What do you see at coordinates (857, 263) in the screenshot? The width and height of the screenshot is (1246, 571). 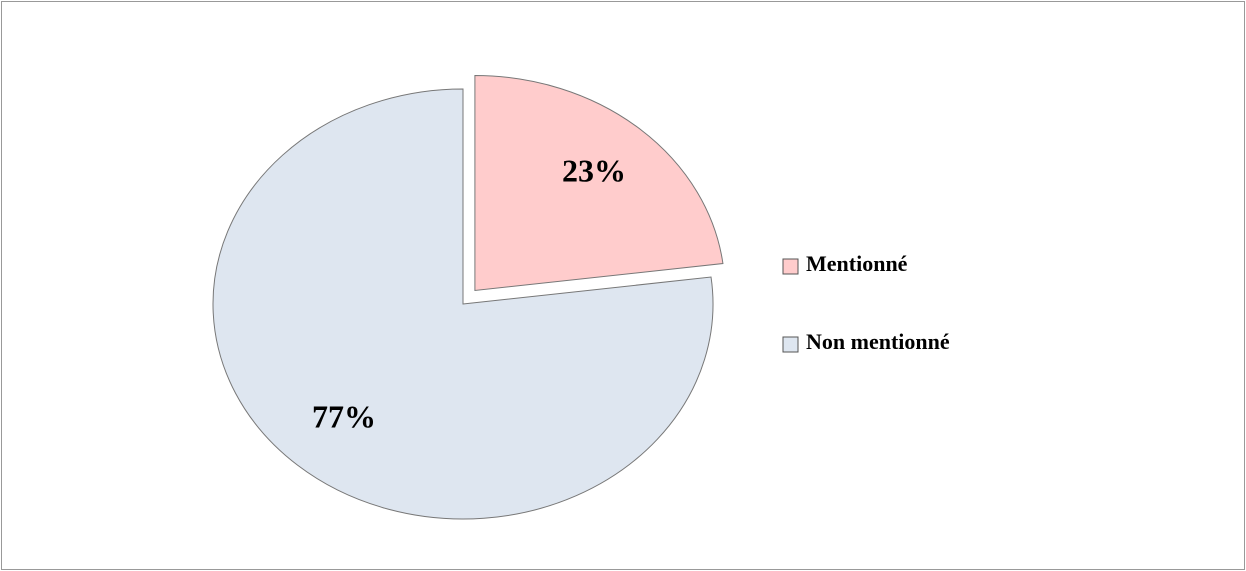 I see `legend-label: Mentionné` at bounding box center [857, 263].